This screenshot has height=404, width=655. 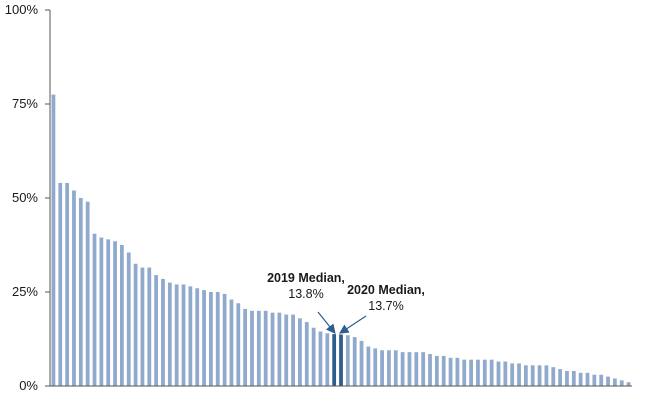 I want to click on y-tick-label: 75%, so click(x=25, y=103).